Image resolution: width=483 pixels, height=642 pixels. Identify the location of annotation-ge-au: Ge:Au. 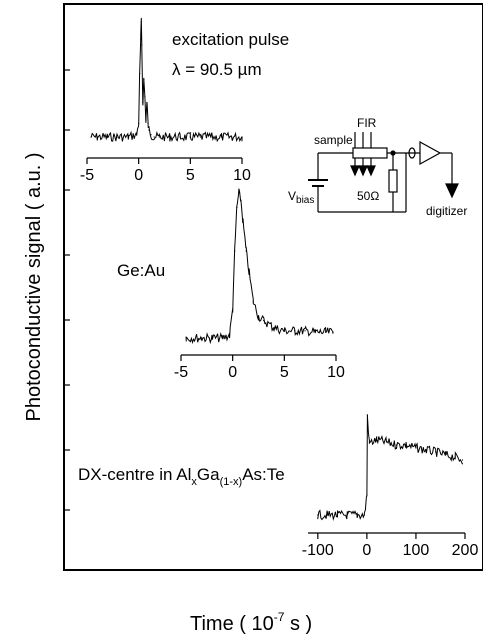
(141, 270).